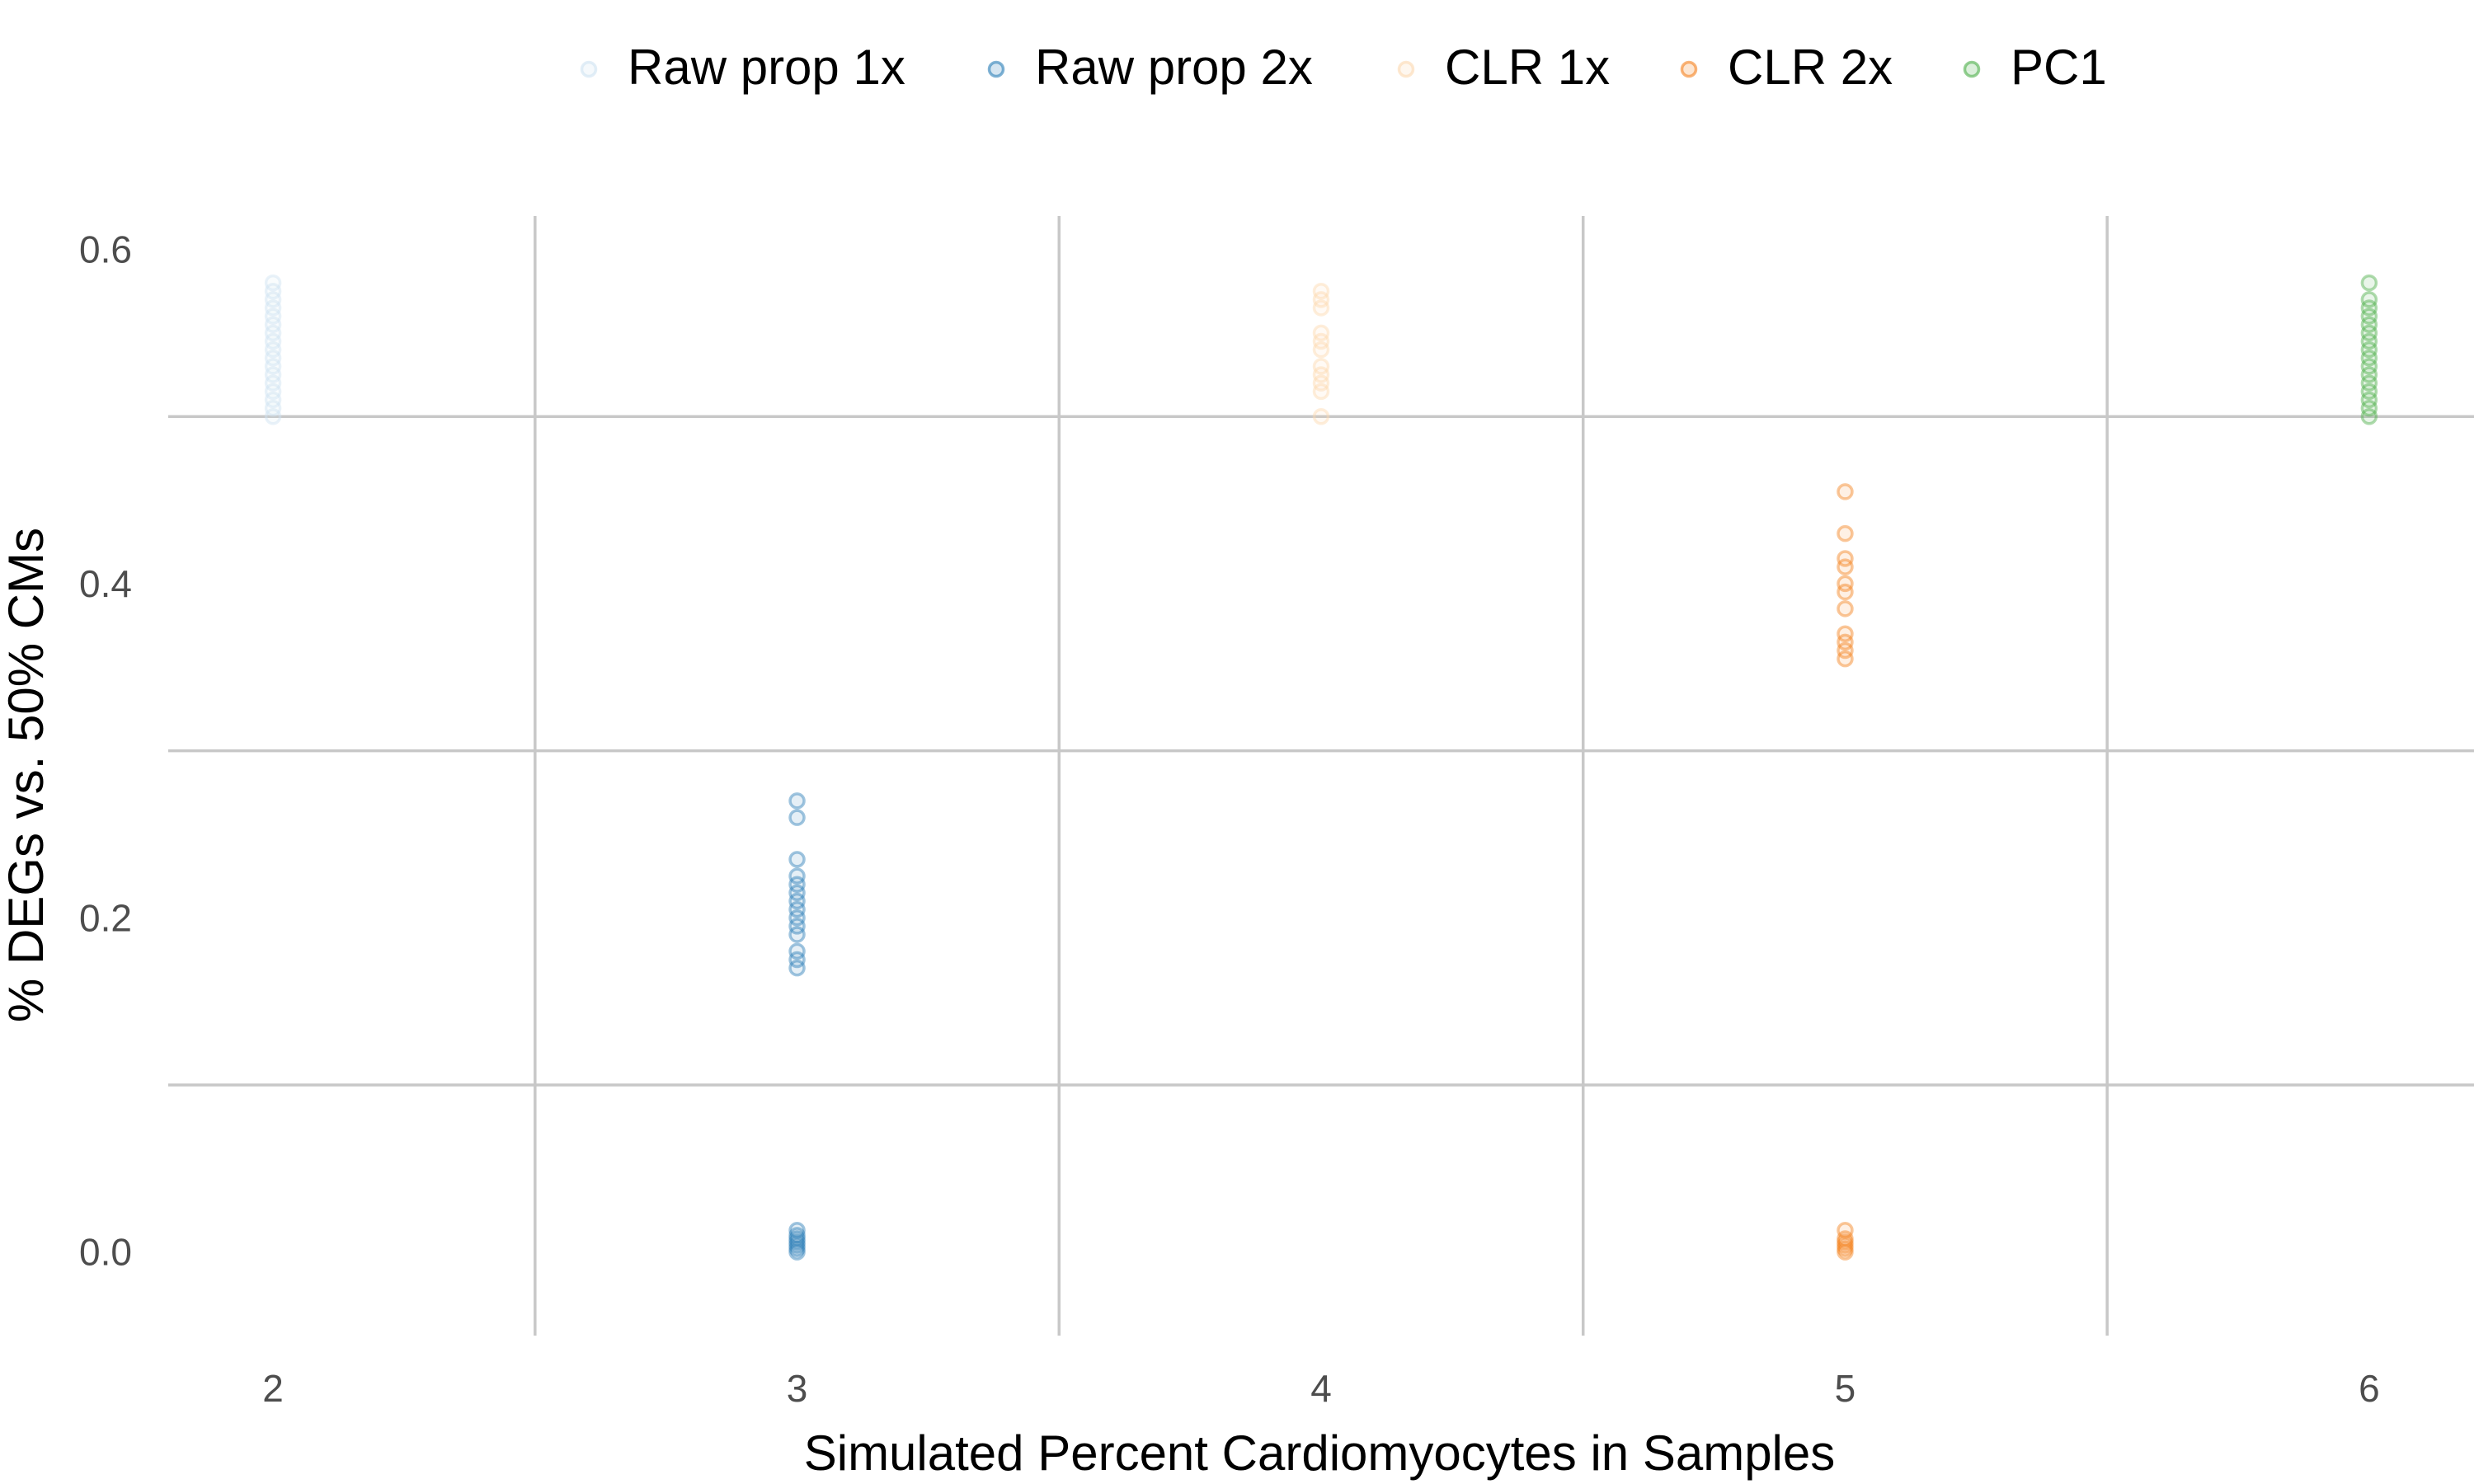 This screenshot has width=2474, height=1484. I want to click on y-tick-label: 0.2, so click(105, 917).